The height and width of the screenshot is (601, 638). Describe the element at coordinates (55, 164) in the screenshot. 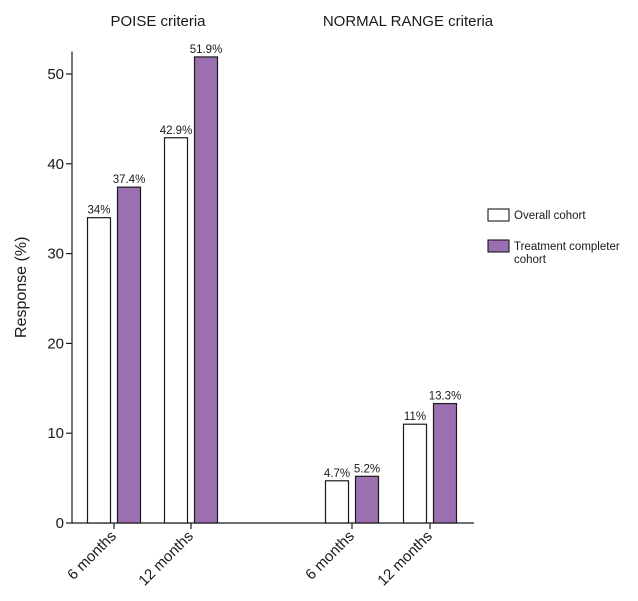

I see `y-tick-label: 40` at that location.